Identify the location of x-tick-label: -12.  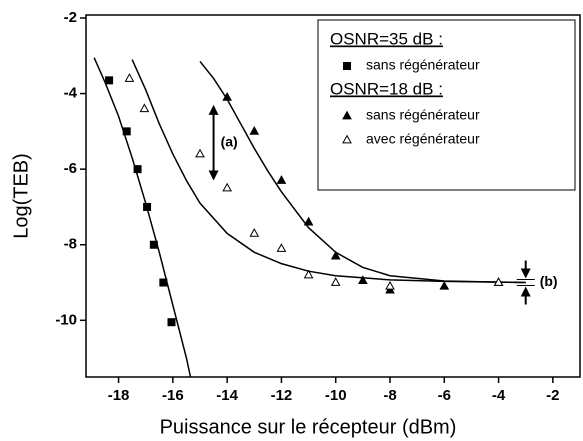
(282, 395).